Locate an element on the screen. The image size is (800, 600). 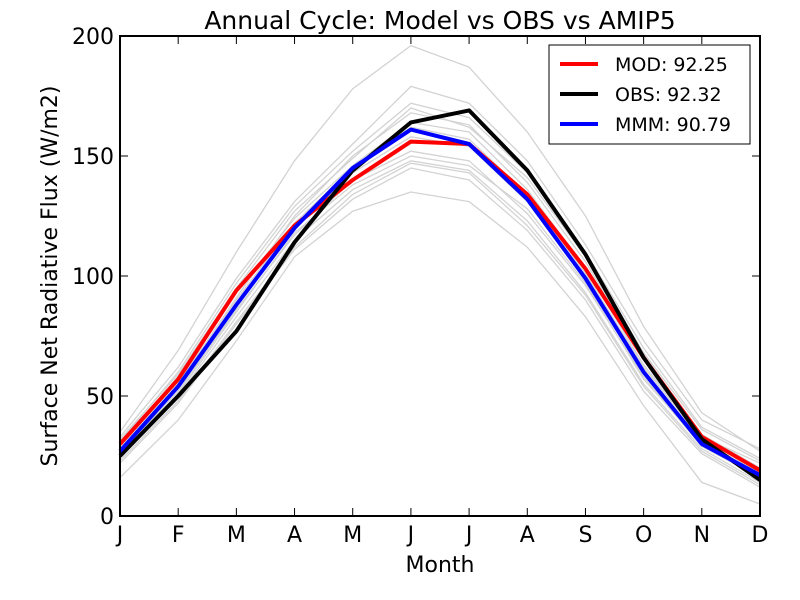
x-tick-label: N is located at coordinates (702, 535).